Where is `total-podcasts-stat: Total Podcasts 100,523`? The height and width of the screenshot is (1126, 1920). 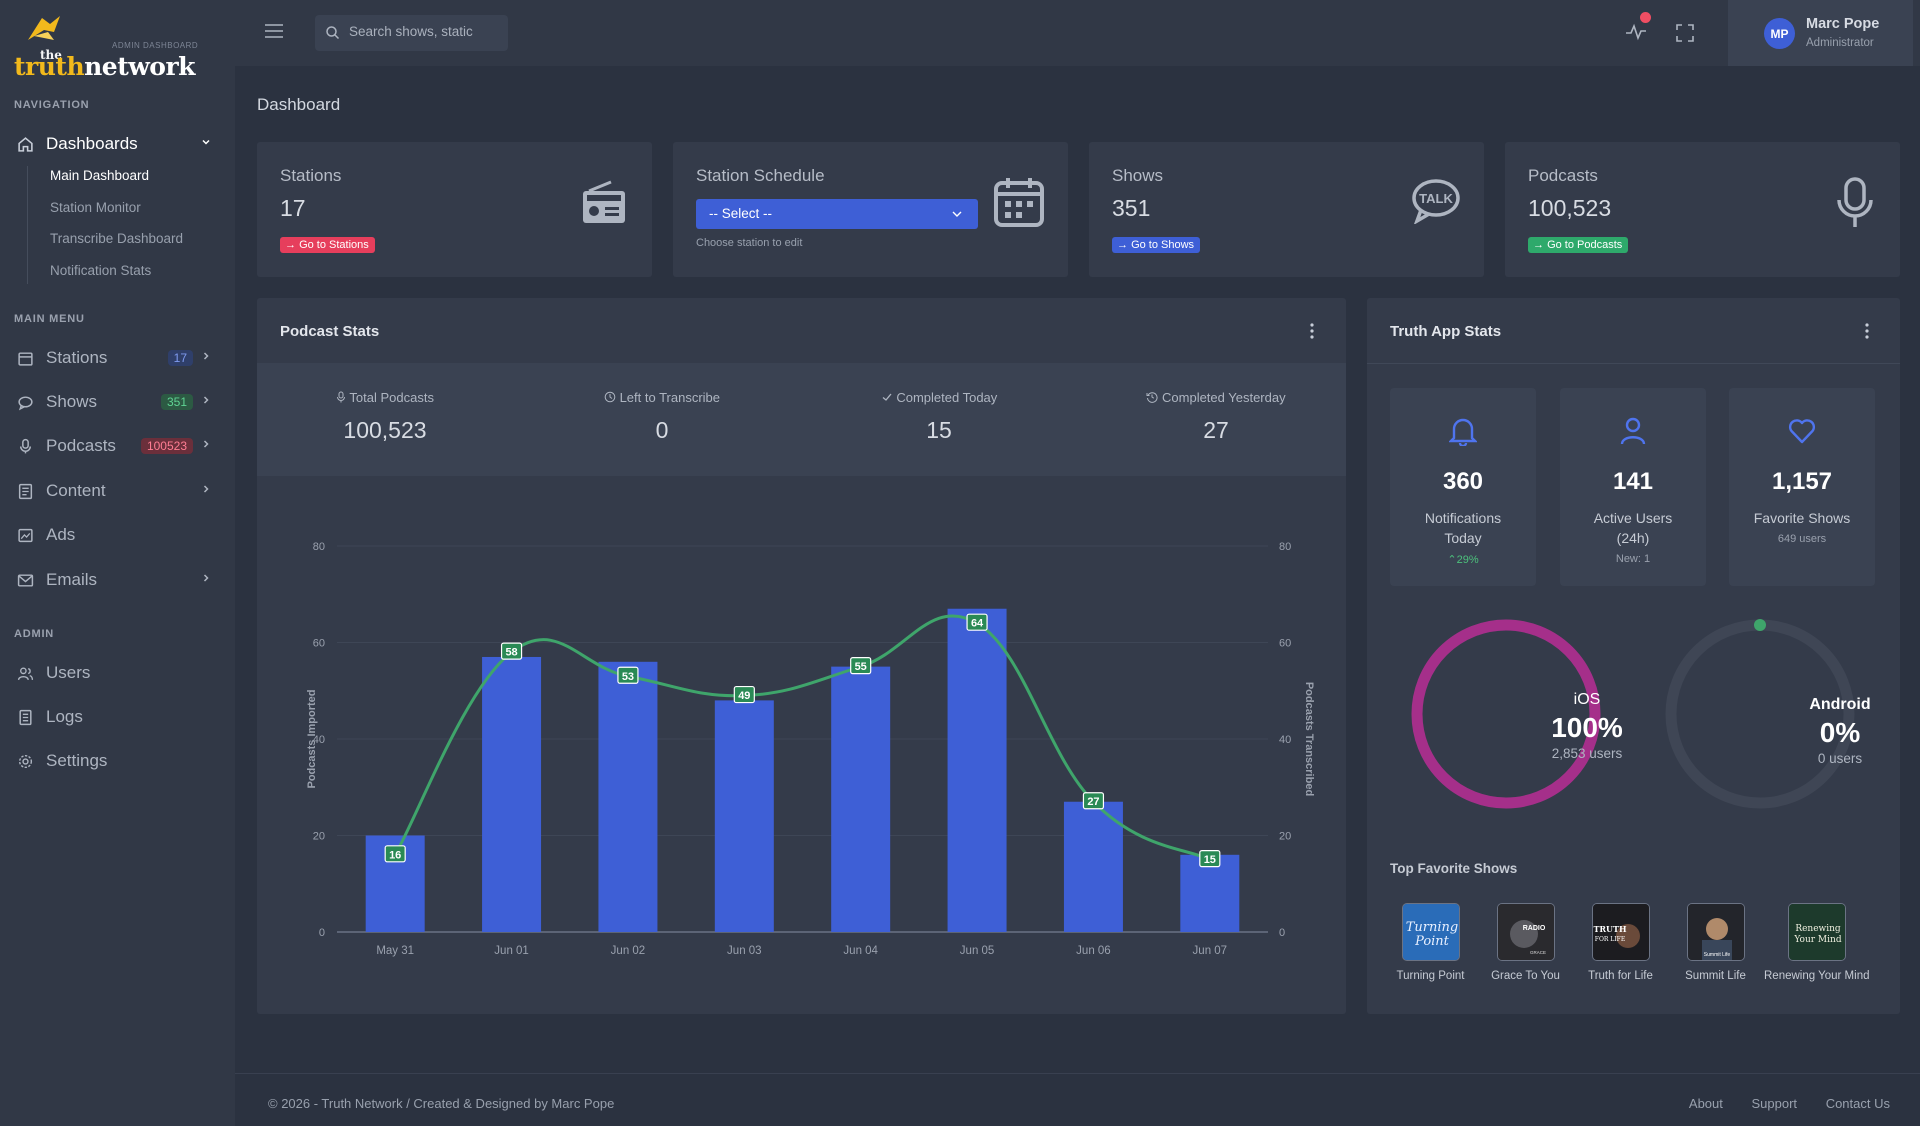
total-podcasts-stat: Total Podcasts 100,523 is located at coordinates (385, 417).